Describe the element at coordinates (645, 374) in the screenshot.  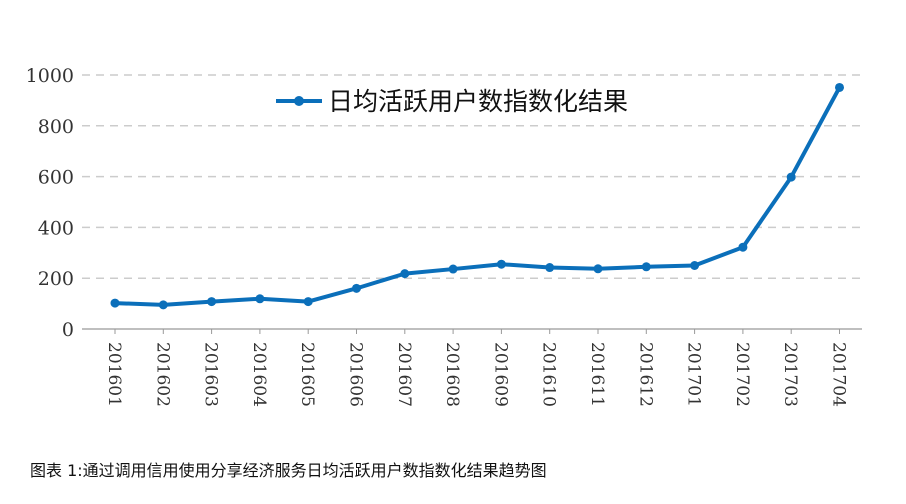
I see `x-tick-label-201612: 201612` at that location.